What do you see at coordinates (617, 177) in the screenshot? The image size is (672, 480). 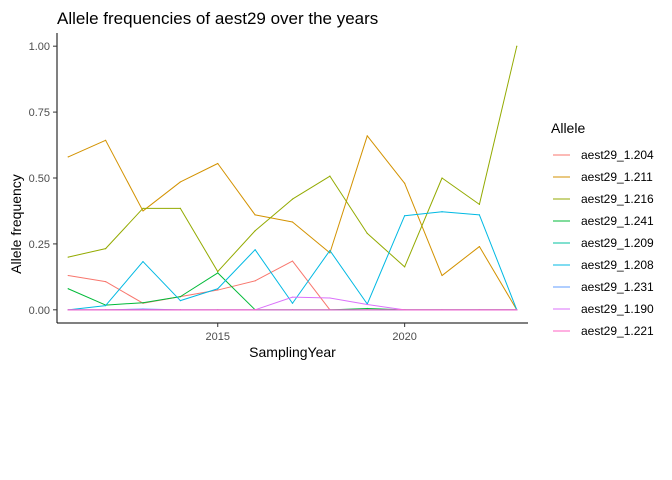 I see `legend-label: aest29_1.211` at bounding box center [617, 177].